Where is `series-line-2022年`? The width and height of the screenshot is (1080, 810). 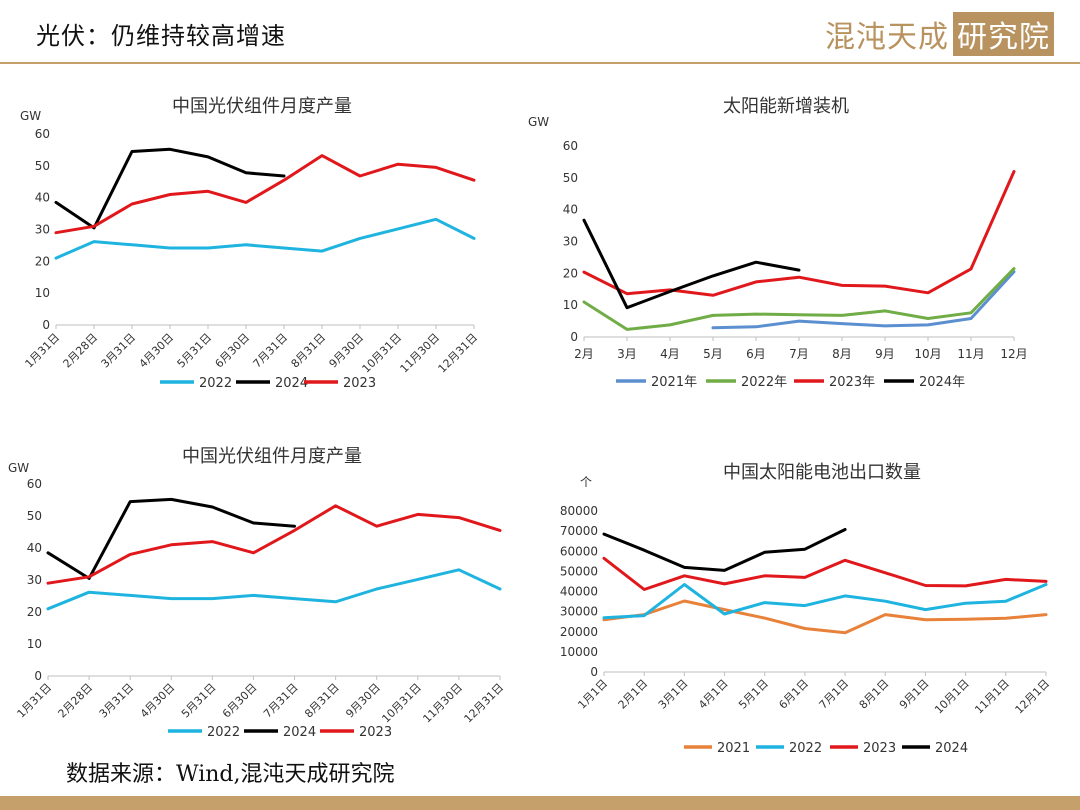 series-line-2022年 is located at coordinates (799, 299).